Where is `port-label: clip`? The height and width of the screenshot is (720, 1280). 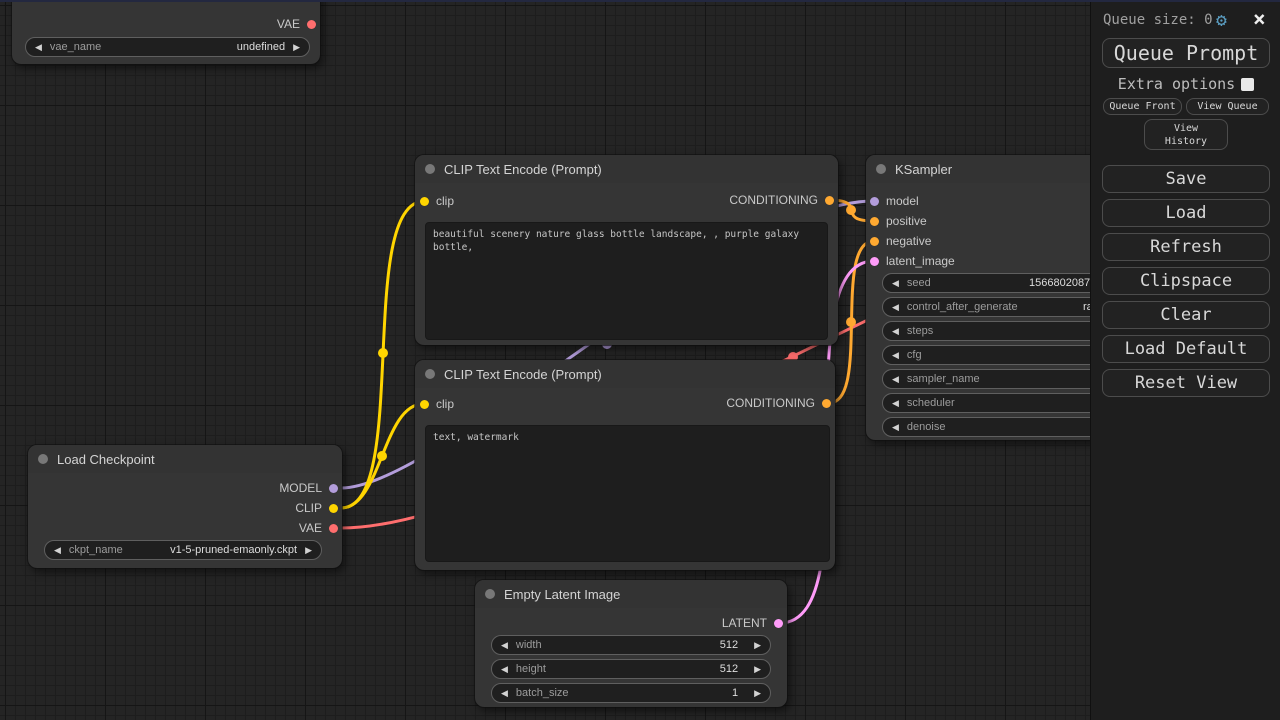
port-label: clip is located at coordinates (445, 404).